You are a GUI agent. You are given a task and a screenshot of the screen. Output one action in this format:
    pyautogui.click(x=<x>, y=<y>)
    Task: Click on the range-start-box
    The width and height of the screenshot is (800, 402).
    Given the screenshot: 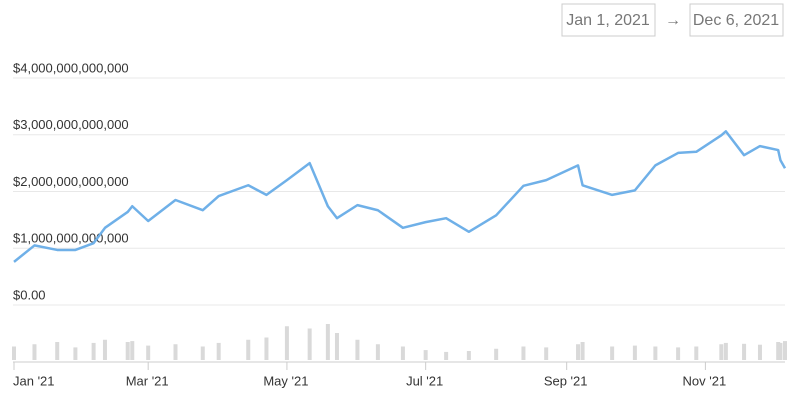 What is the action you would take?
    pyautogui.click(x=608, y=20)
    